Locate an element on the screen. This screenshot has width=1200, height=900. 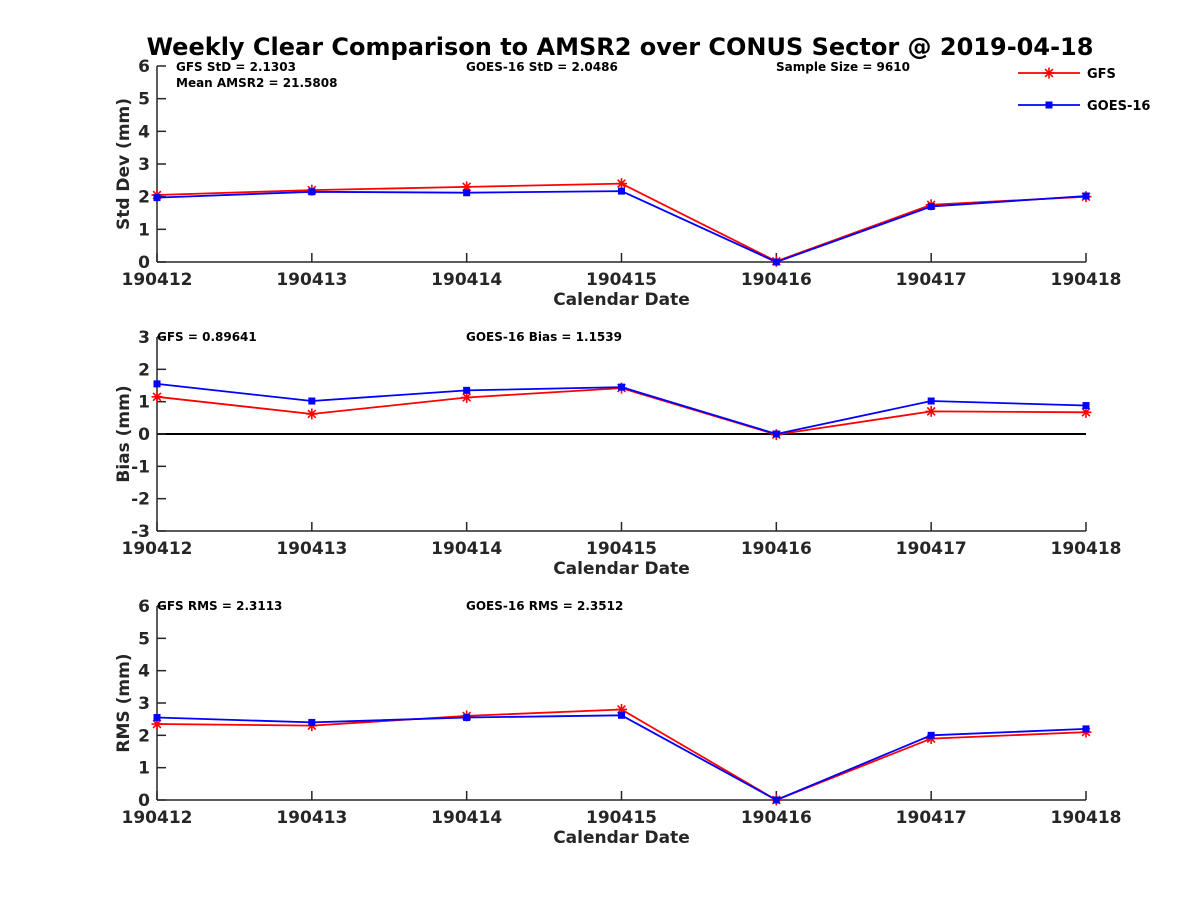
stat-annotation: Sample Size = 9610 is located at coordinates (843, 67).